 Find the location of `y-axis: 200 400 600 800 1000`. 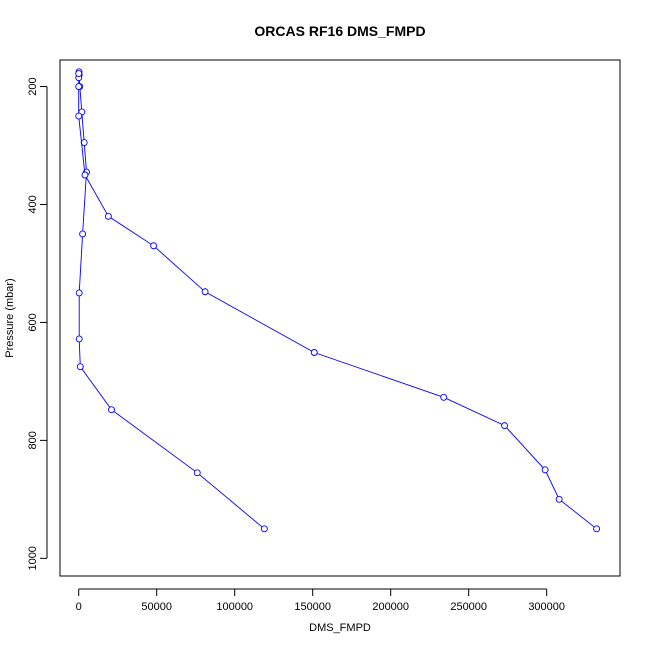

y-axis: 200 400 600 800 1000 is located at coordinates (37, 324).